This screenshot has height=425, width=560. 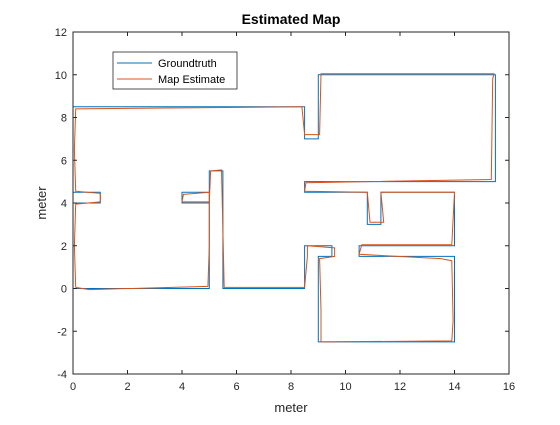 What do you see at coordinates (182, 387) in the screenshot?
I see `x-tick-label: 4` at bounding box center [182, 387].